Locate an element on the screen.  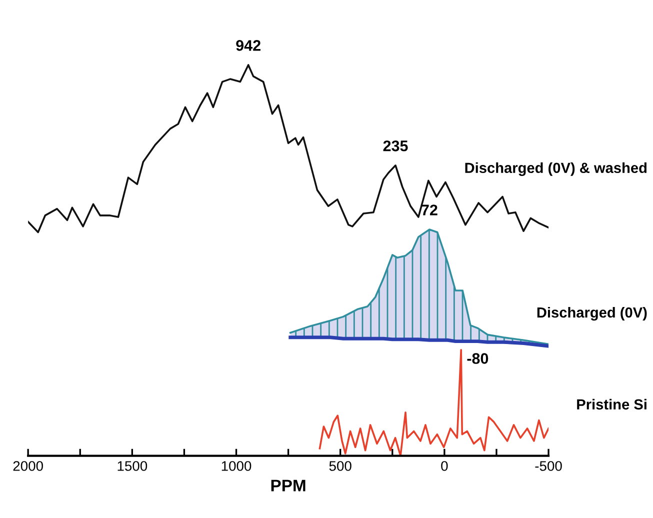
x-tick-label: 0 is located at coordinates (444, 466).